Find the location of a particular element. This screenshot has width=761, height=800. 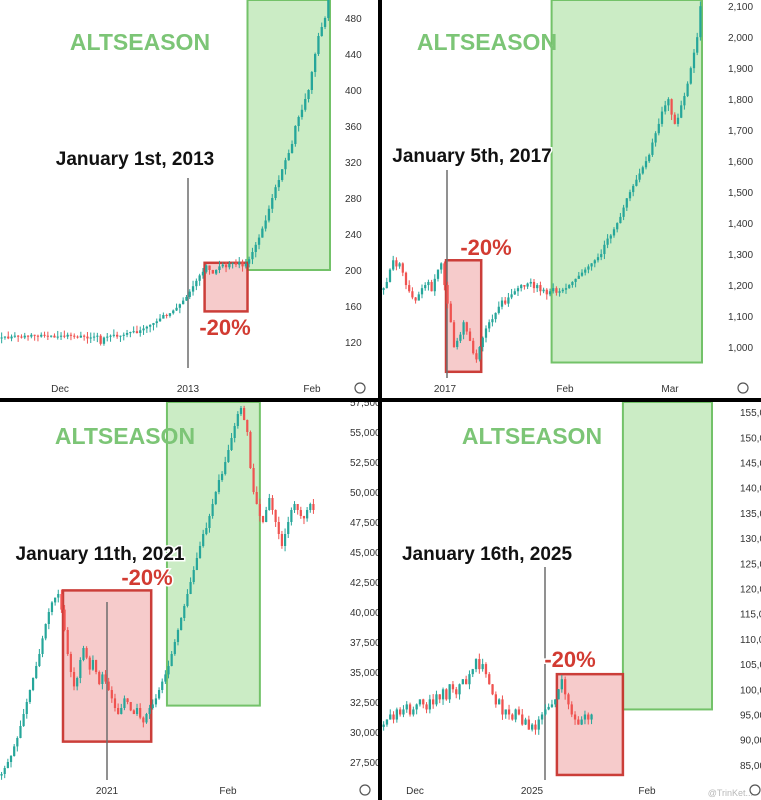

green-zone is located at coordinates (626, 182).